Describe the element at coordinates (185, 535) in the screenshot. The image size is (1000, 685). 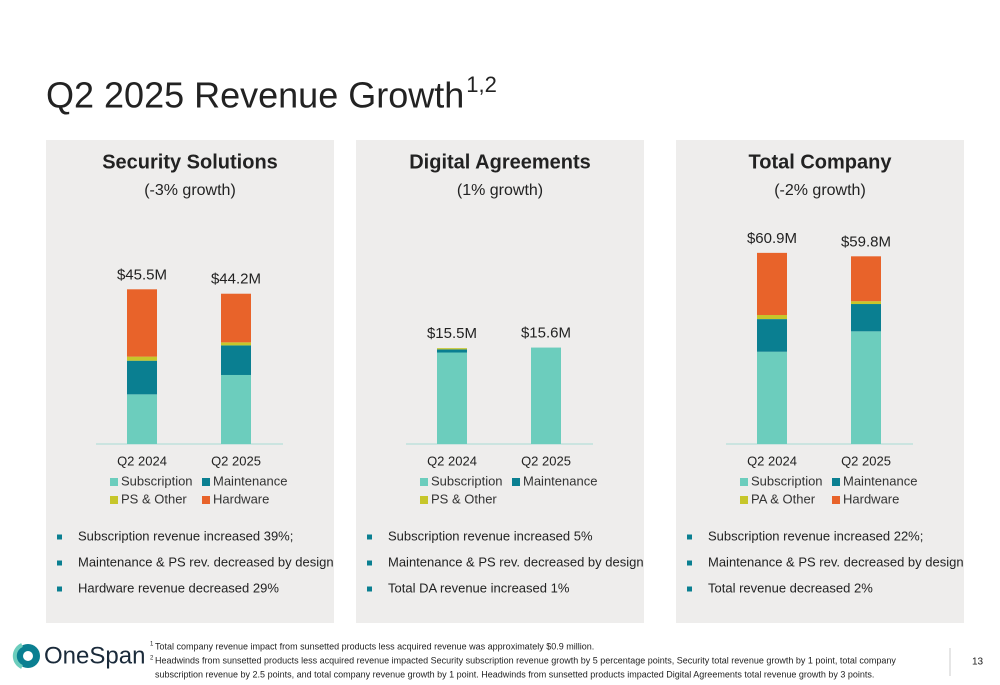
I see `bullet-text: Subscription revenue increased 39%;` at that location.